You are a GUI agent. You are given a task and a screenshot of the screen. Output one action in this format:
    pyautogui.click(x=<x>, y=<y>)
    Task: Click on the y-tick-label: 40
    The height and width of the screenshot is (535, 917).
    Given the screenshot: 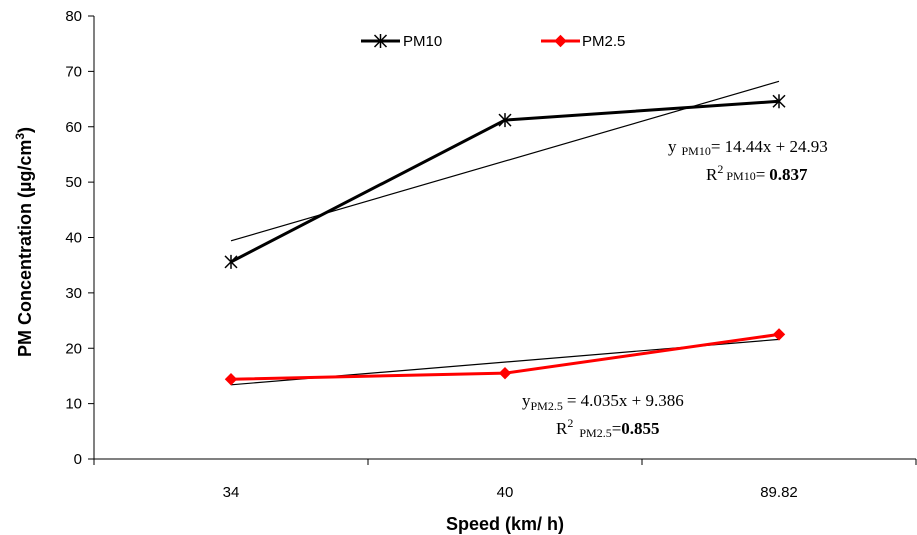 What is the action you would take?
    pyautogui.click(x=73, y=238)
    